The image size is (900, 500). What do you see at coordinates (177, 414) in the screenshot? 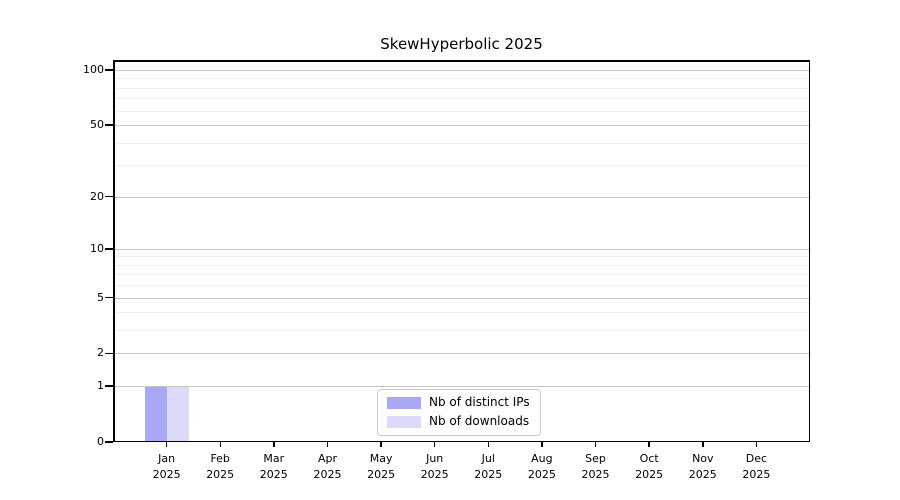
I see `bar-nb-of-downloads-jan` at bounding box center [177, 414].